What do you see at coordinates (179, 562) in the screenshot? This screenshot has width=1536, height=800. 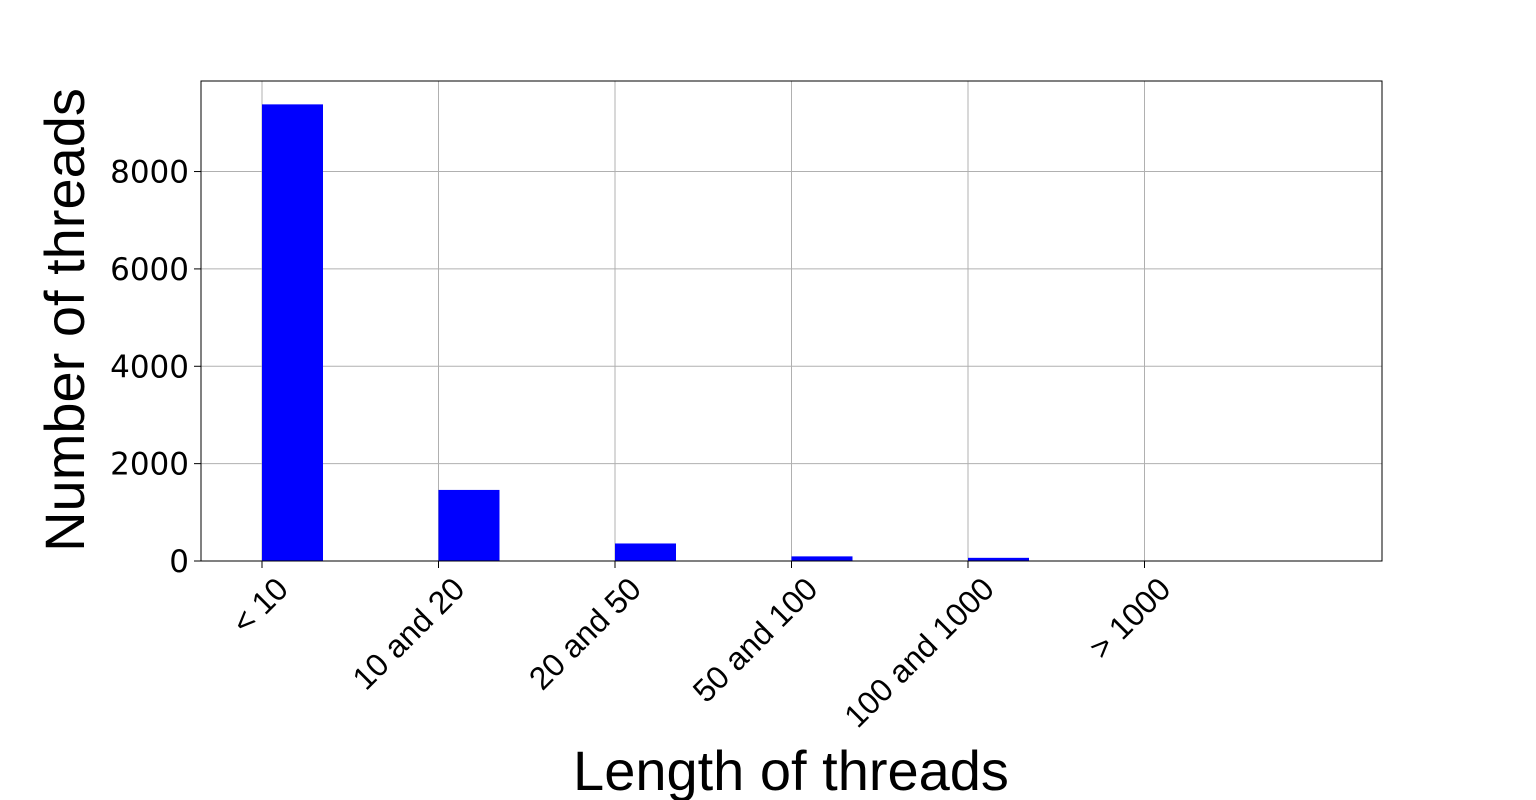 I see `y-tick-label: 0` at bounding box center [179, 562].